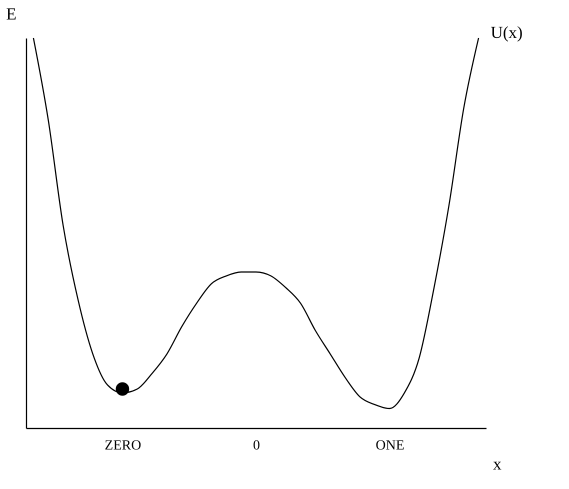  What do you see at coordinates (506, 32) in the screenshot?
I see `series-label: U(x)` at bounding box center [506, 32].